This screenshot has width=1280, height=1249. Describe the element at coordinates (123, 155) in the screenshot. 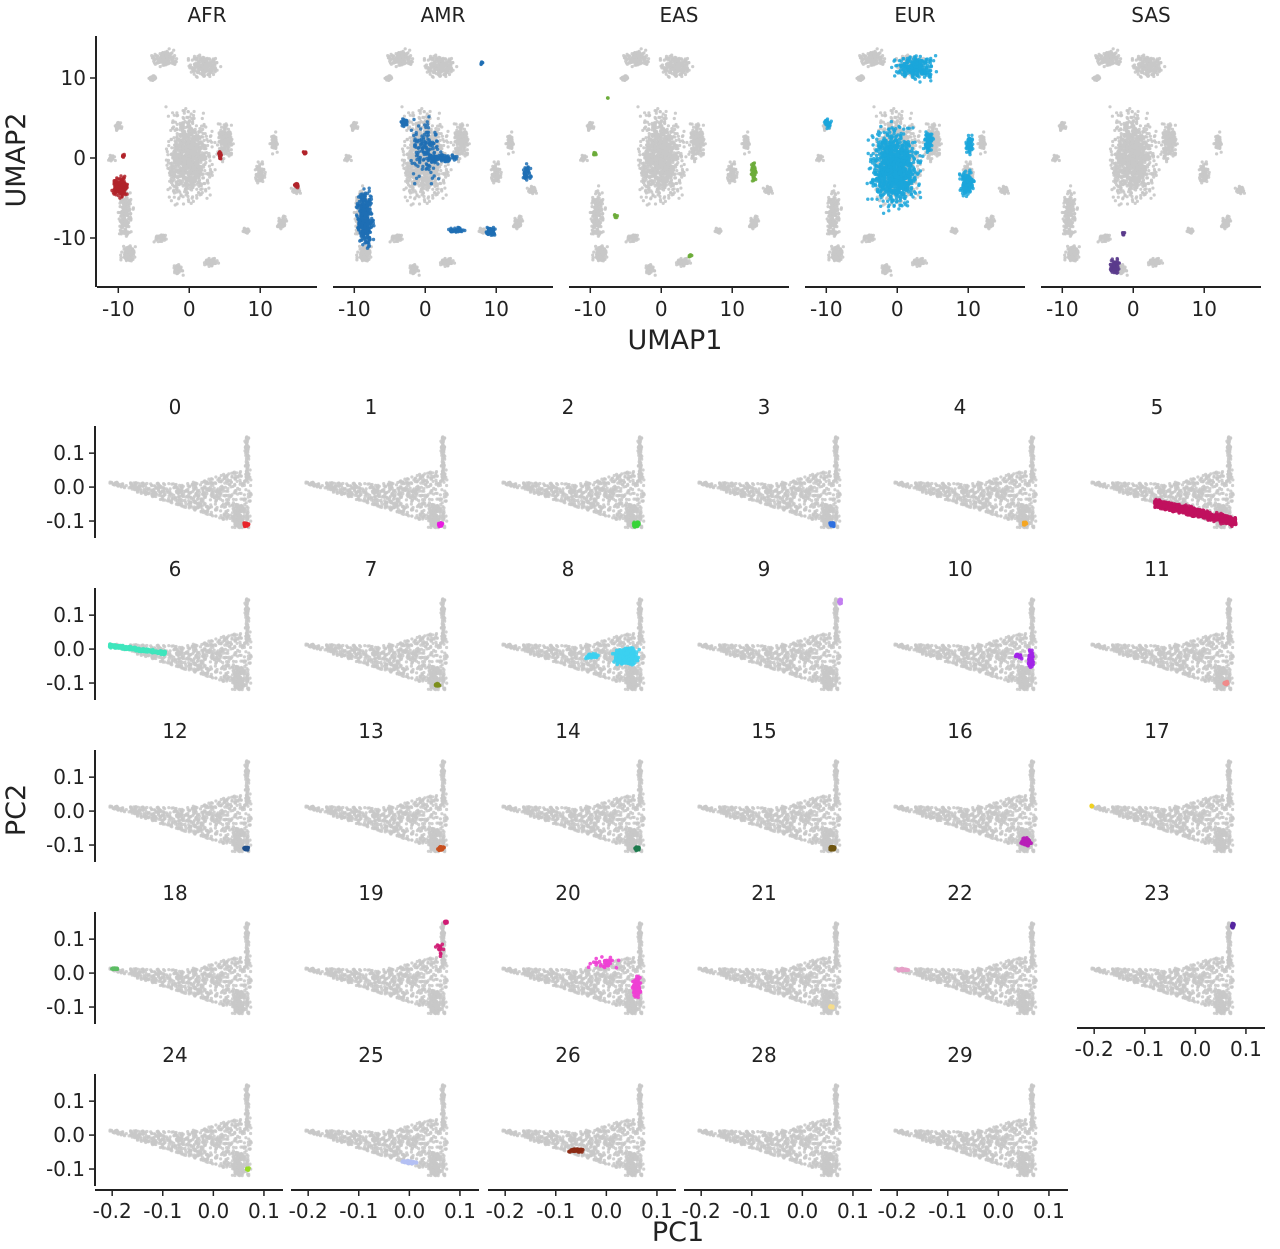

I see `highlight-cluster` at that location.